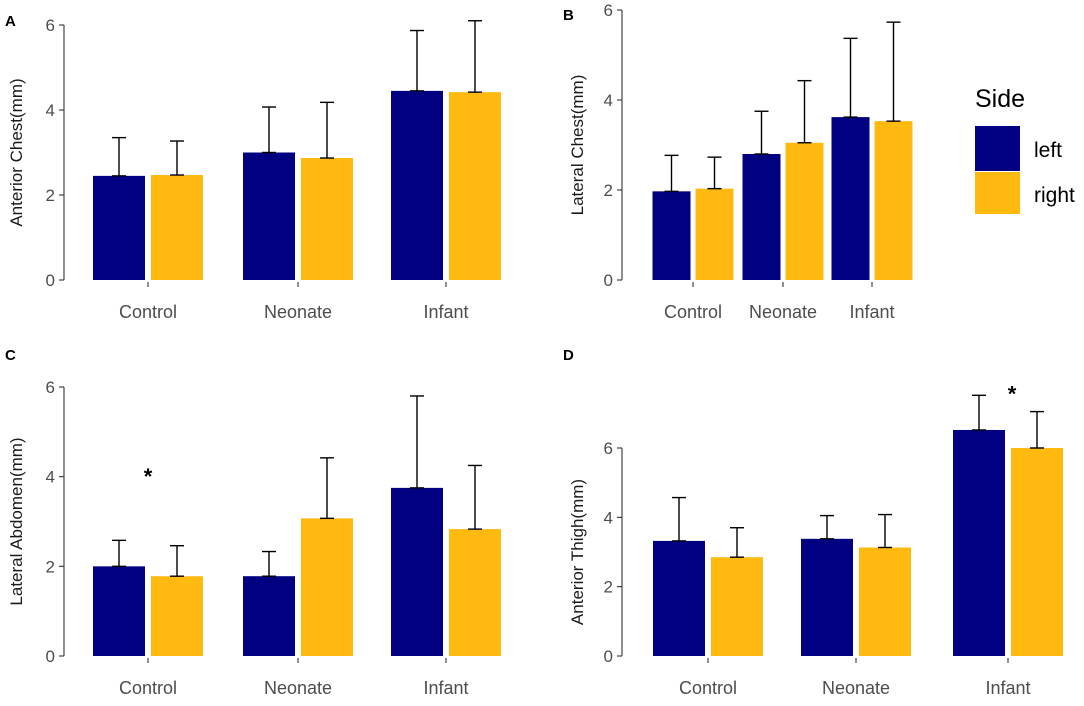 The height and width of the screenshot is (706, 1084). Describe the element at coordinates (577, 145) in the screenshot. I see `y-axis-title: Lateral Chest(mm)` at that location.